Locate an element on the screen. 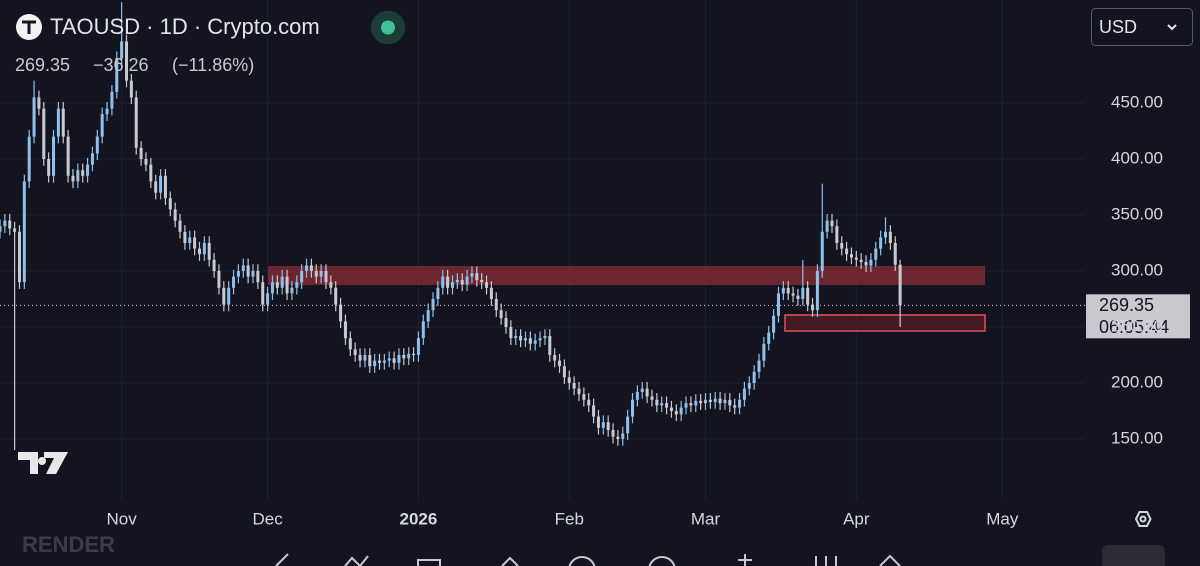 This screenshot has height=566, width=1200. countdown-label: 06:05:44 is located at coordinates (1134, 327).